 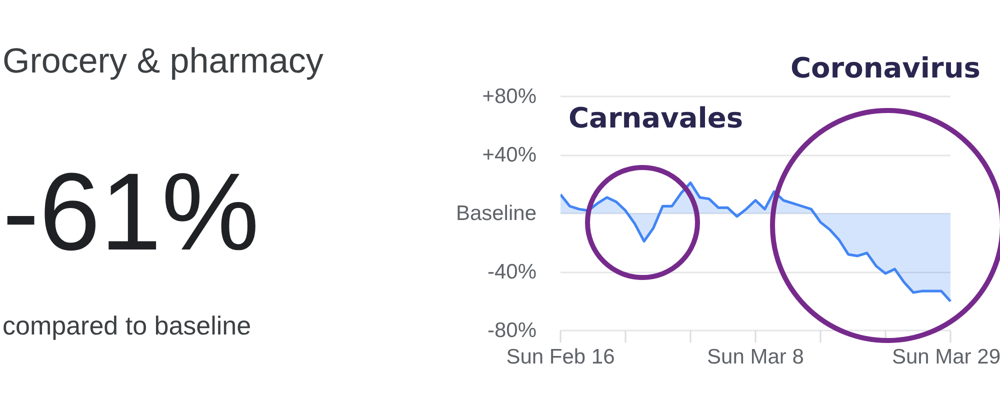 I want to click on y-tick-label: -40%, so click(x=512, y=272).